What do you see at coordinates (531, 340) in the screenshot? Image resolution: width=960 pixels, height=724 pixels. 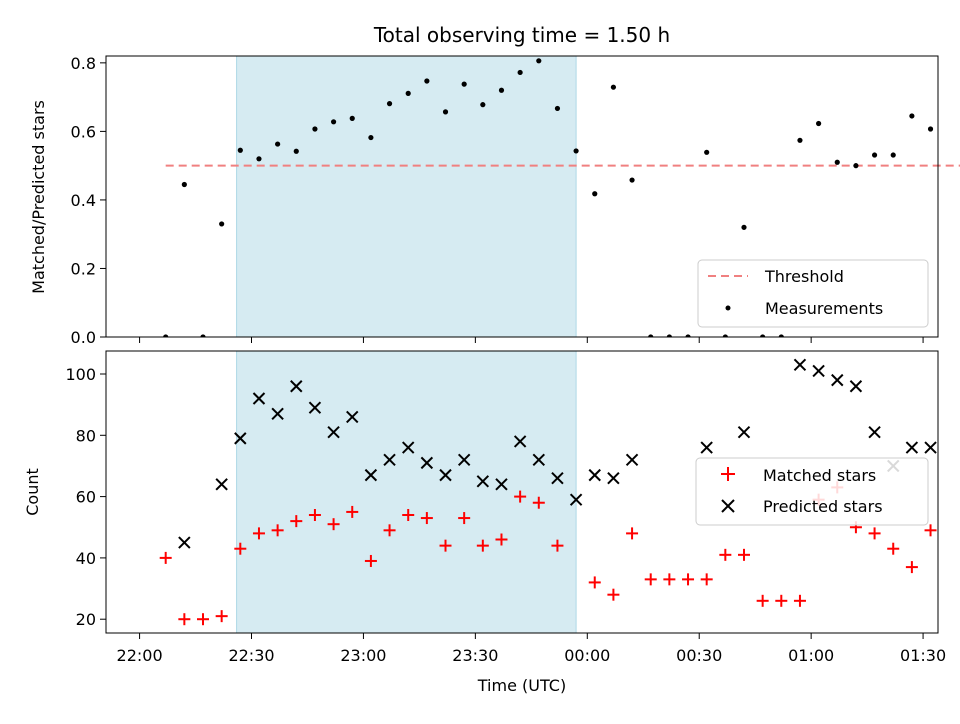 I see `top-x-ticks` at bounding box center [531, 340].